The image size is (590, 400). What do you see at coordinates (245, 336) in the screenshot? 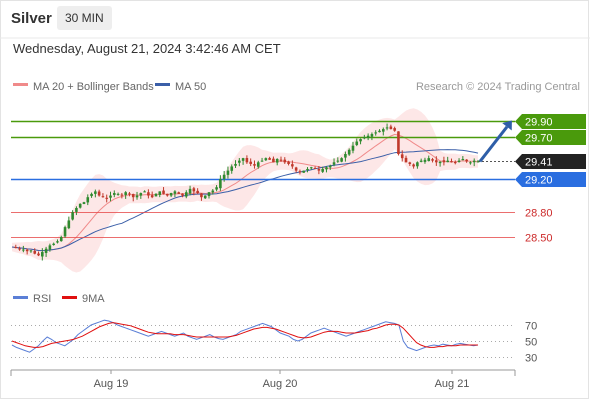
I see `rsi-line` at bounding box center [245, 336].